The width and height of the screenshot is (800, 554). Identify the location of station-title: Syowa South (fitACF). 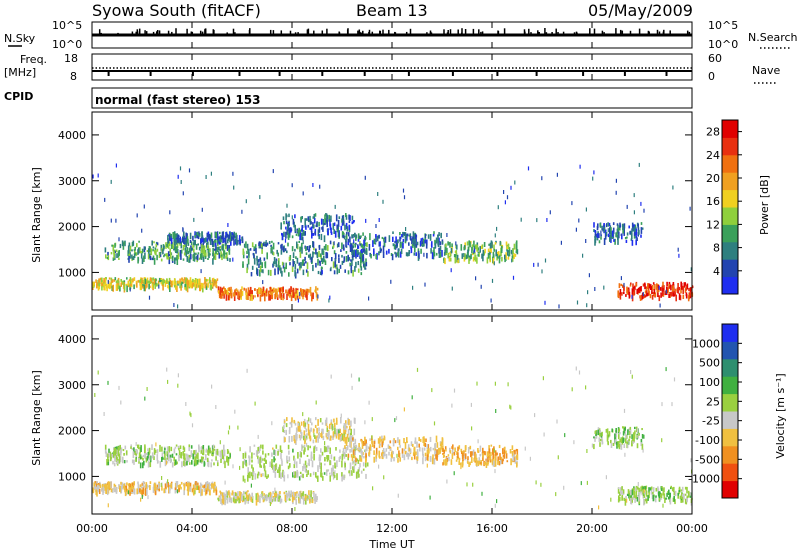
(176, 10).